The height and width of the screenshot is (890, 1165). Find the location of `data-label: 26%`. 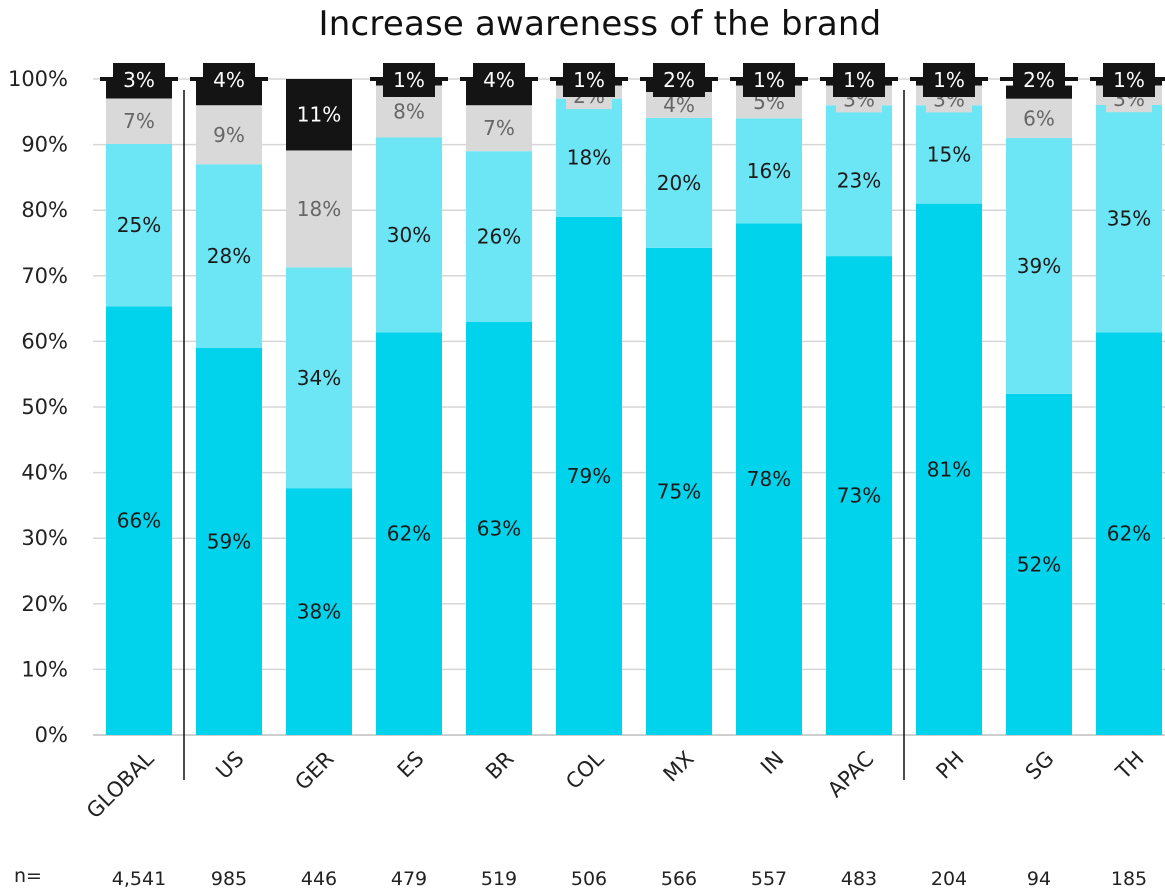

data-label: 26% is located at coordinates (499, 236).